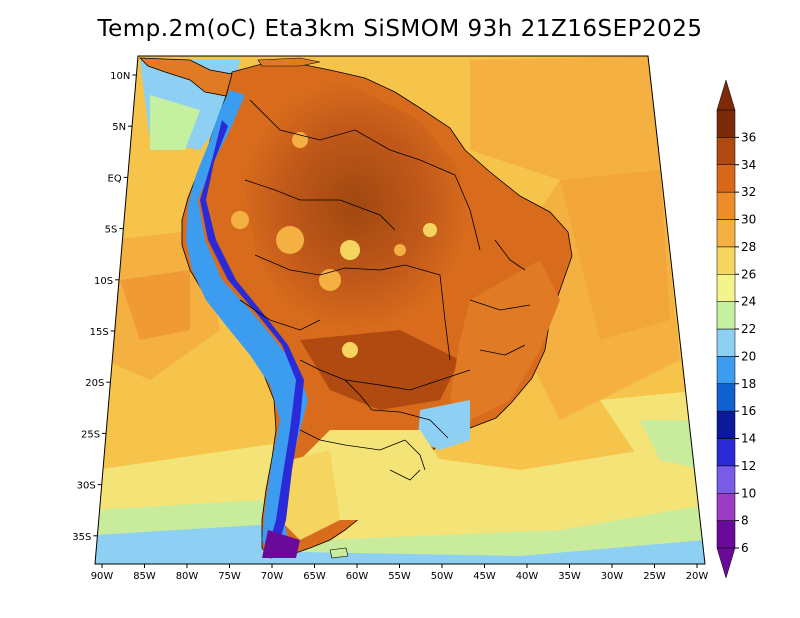 The width and height of the screenshot is (800, 618). What do you see at coordinates (99, 332) in the screenshot?
I see `lat-tick-label: 15S` at bounding box center [99, 332].